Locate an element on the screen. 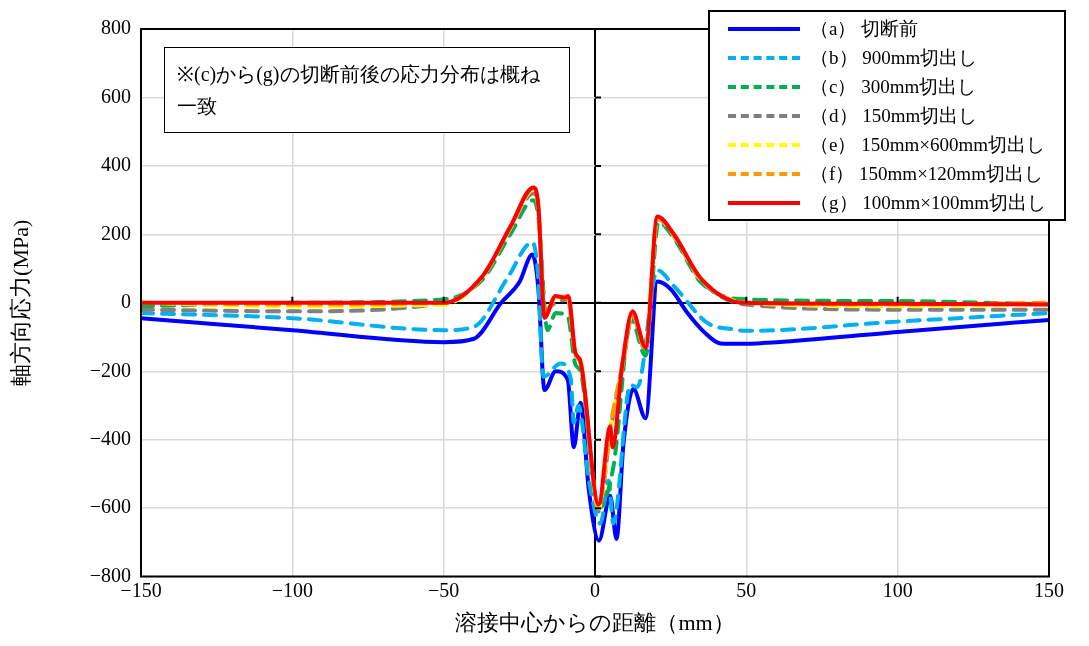 The height and width of the screenshot is (646, 1089). y-tick-label: −400 is located at coordinates (110, 437).